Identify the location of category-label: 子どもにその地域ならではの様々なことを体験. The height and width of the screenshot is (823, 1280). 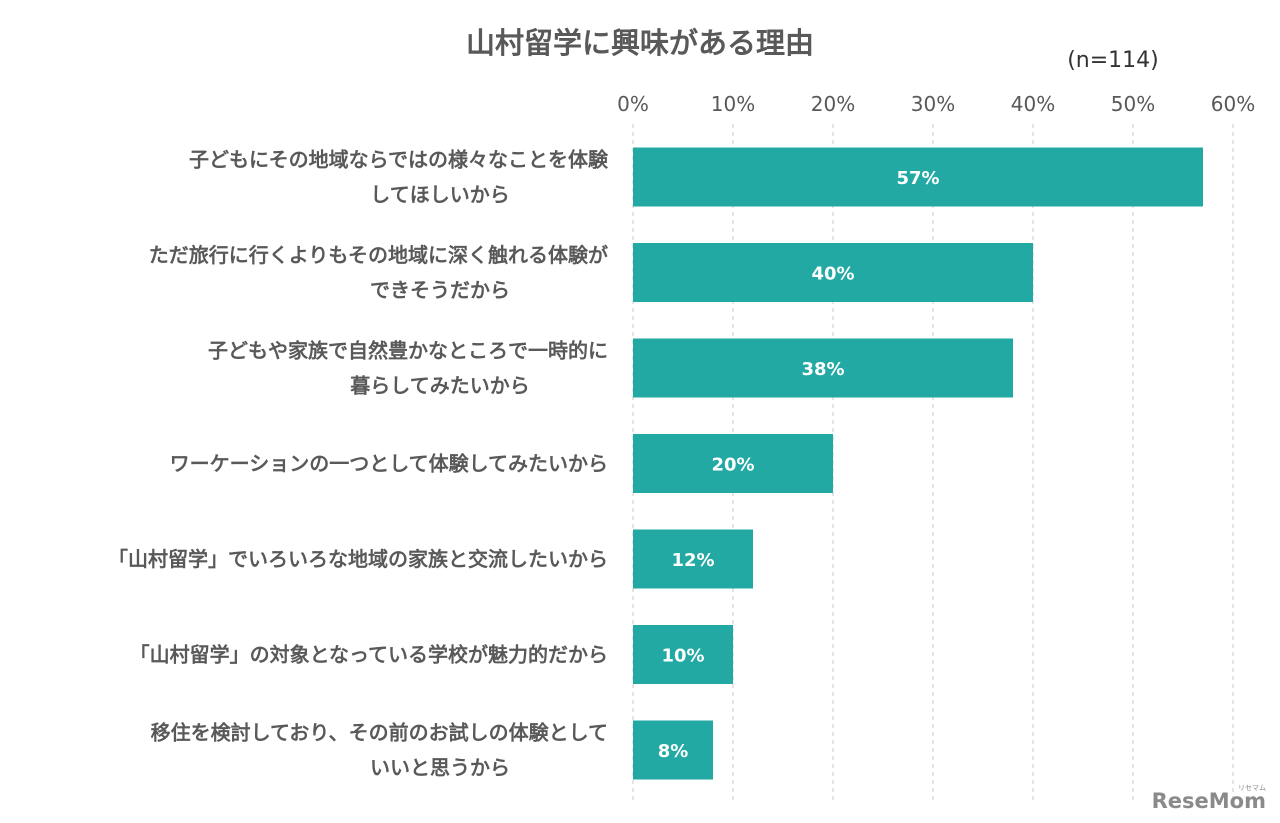
(399, 160).